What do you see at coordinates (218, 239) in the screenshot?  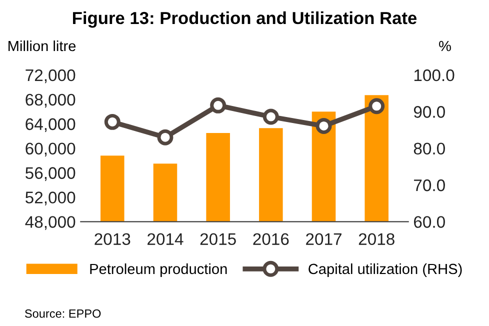 I see `x-tick-label: 2015` at bounding box center [218, 239].